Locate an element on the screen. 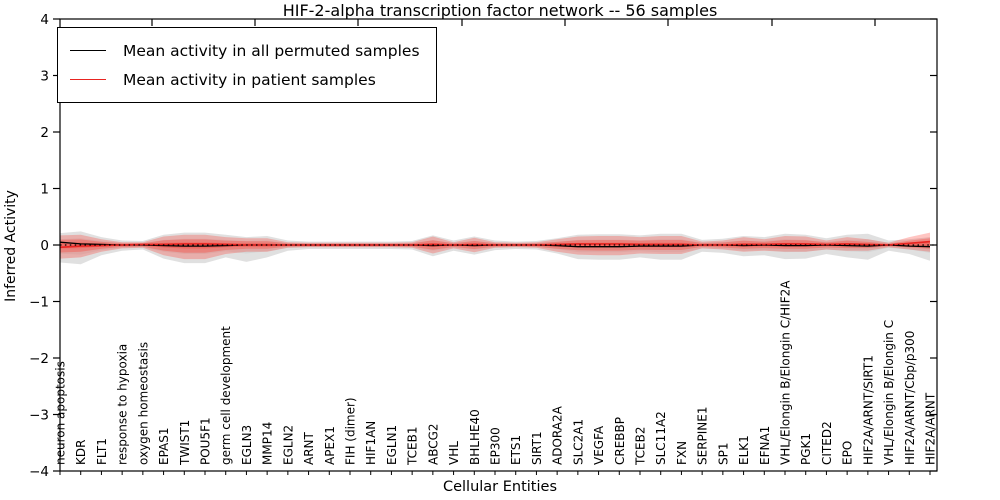  category-tick-label: SERPINE1 is located at coordinates (703, 435).